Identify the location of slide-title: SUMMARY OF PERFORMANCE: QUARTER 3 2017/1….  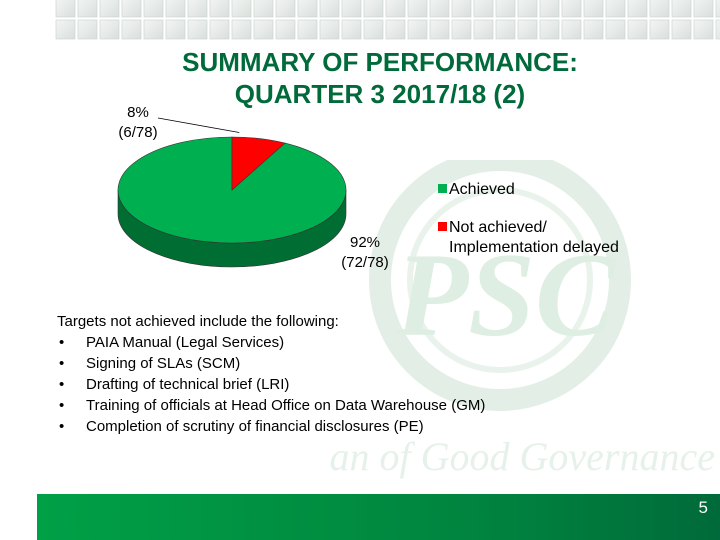
(380, 78).